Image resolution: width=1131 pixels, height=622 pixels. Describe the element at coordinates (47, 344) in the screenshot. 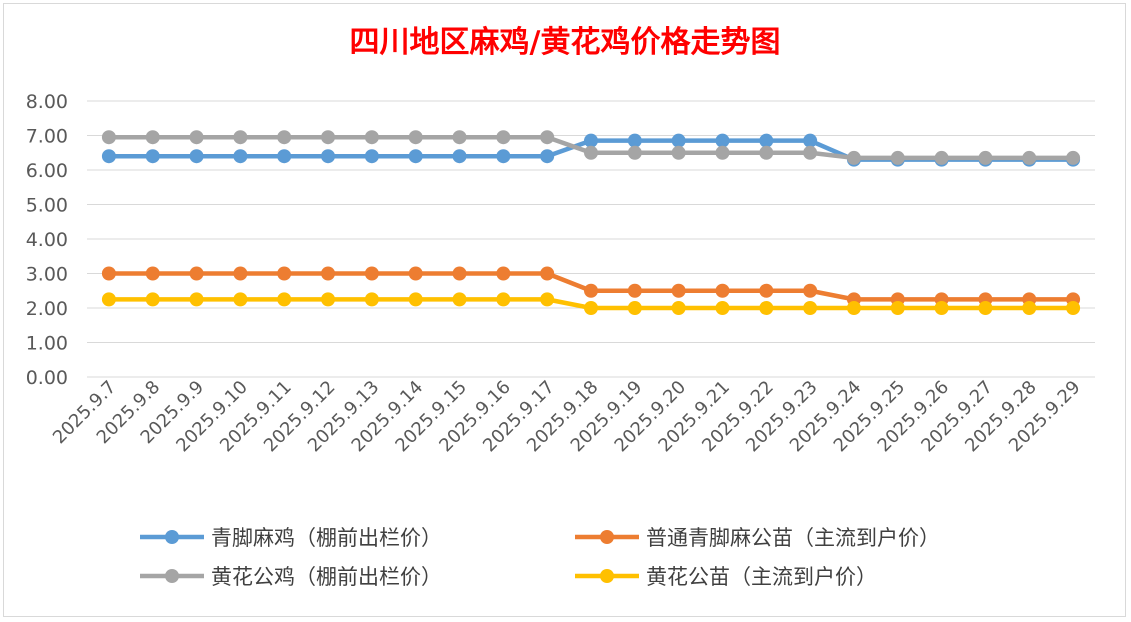

I see `y-tick-label: 1.00` at that location.